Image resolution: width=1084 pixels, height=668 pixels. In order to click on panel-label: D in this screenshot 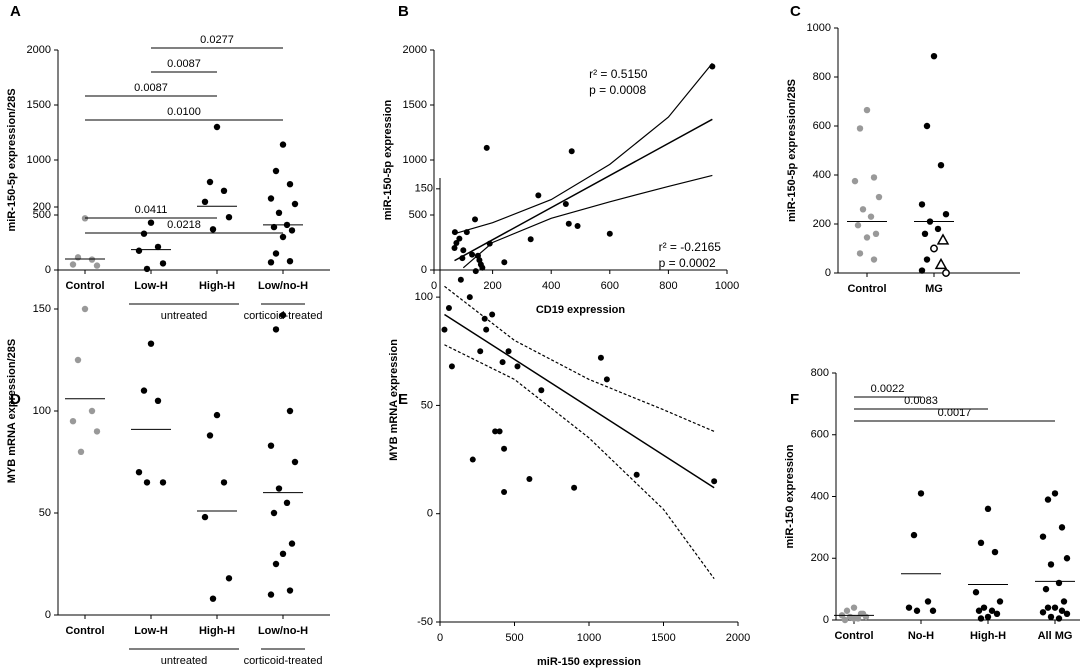, I will do `click(15, 399)`.